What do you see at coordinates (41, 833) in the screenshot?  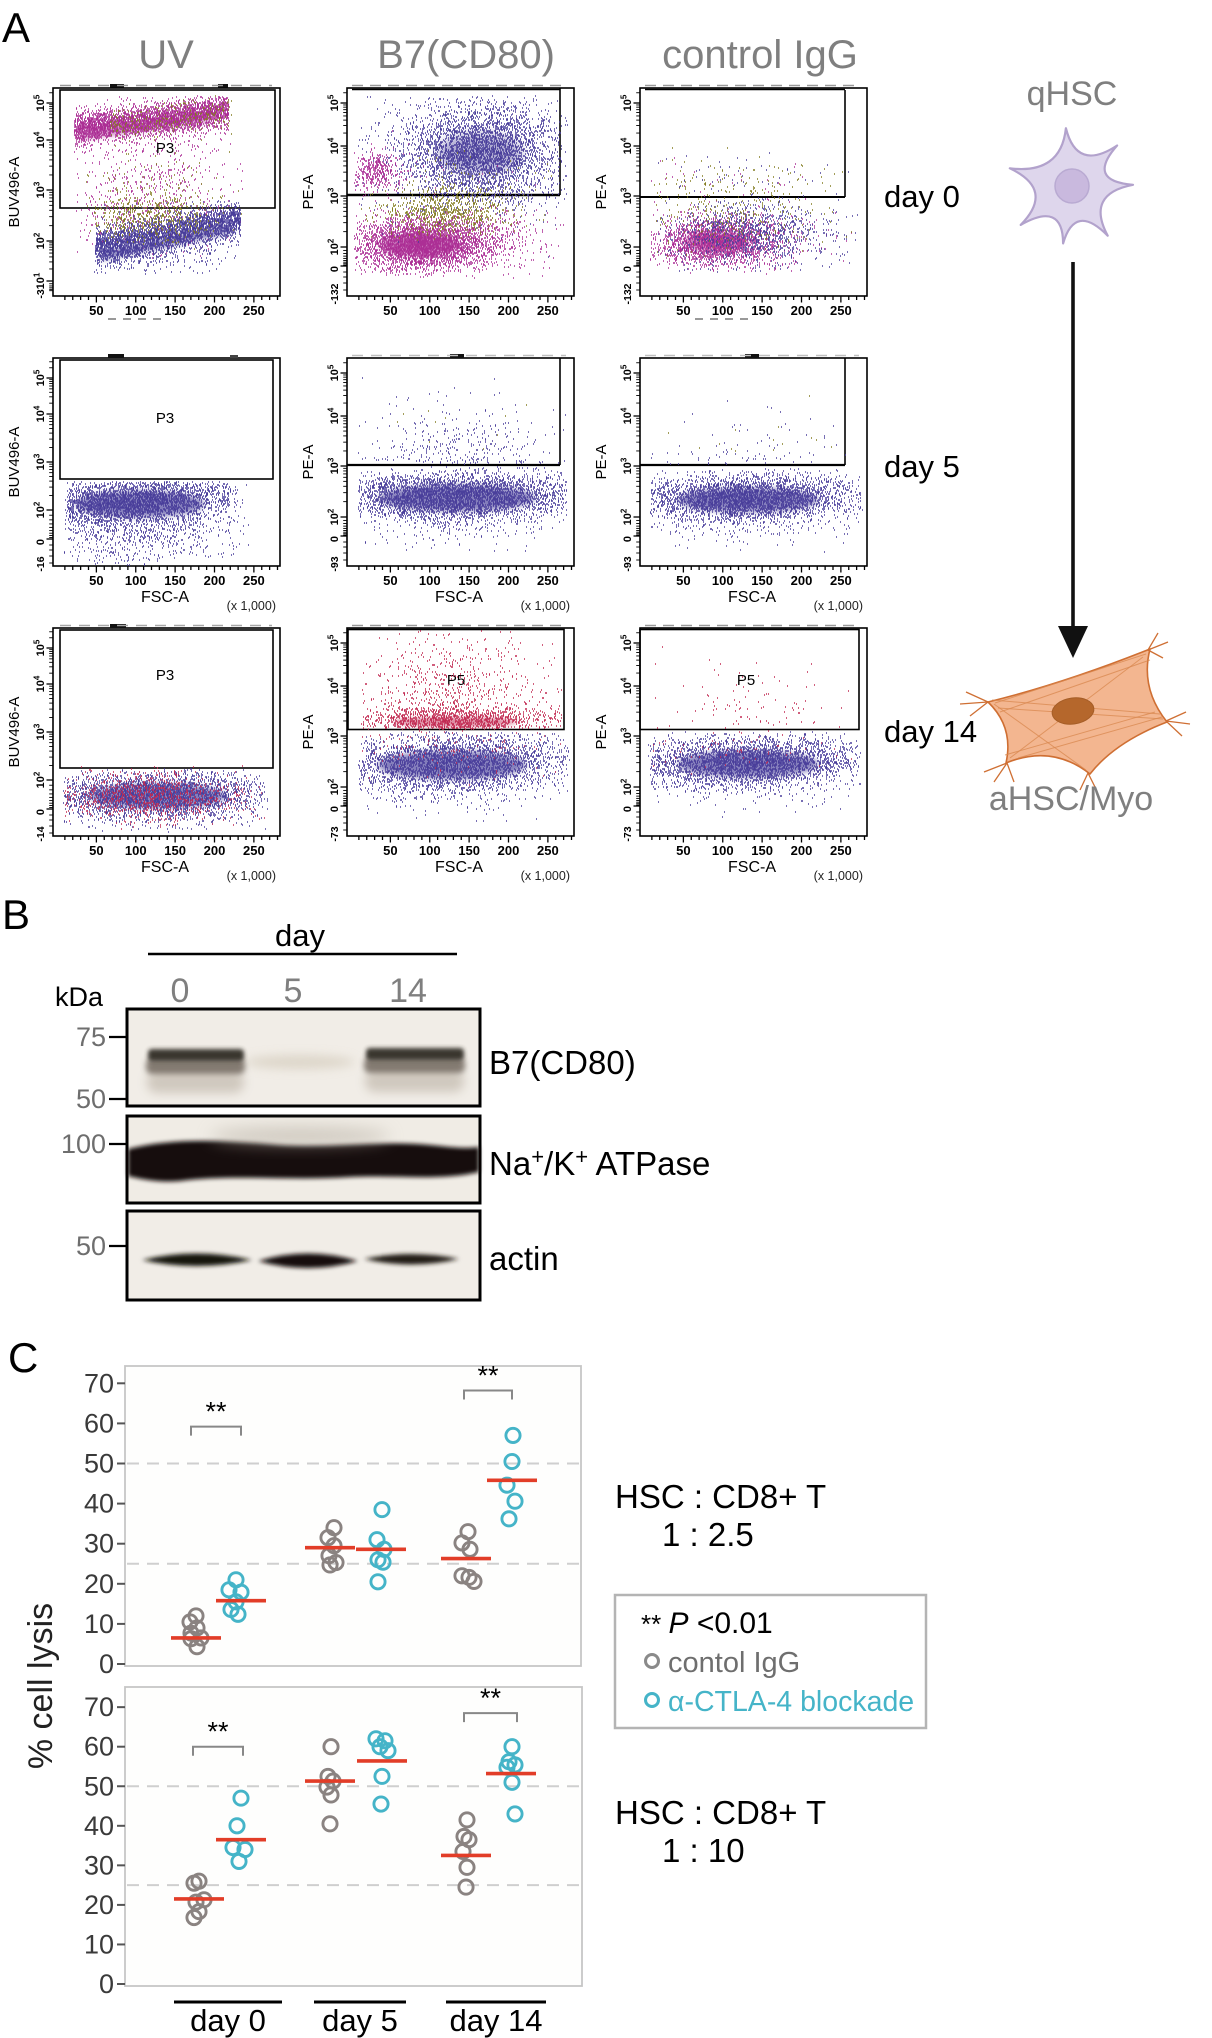 I see `svg-text: -14` at bounding box center [41, 833].